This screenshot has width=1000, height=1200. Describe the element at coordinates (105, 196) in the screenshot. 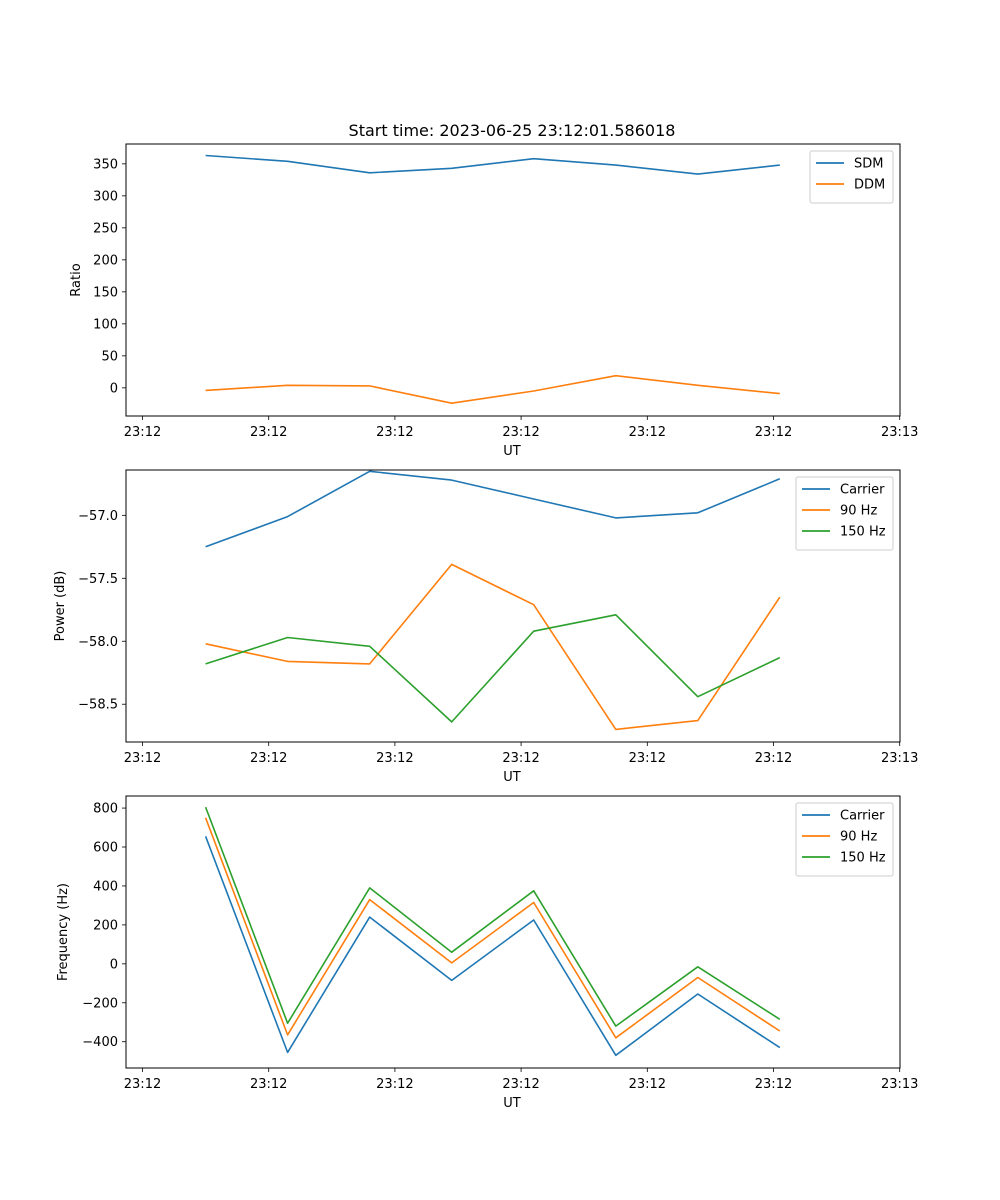

I see `y-tick-label: 300` at that location.